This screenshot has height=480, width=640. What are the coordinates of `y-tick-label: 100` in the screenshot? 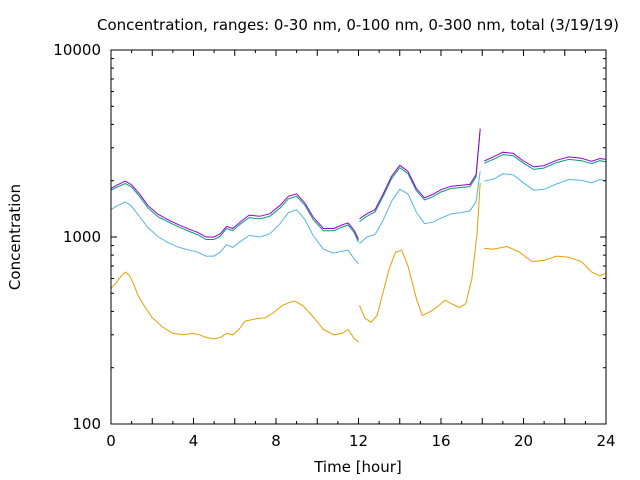 It's located at (86, 424).